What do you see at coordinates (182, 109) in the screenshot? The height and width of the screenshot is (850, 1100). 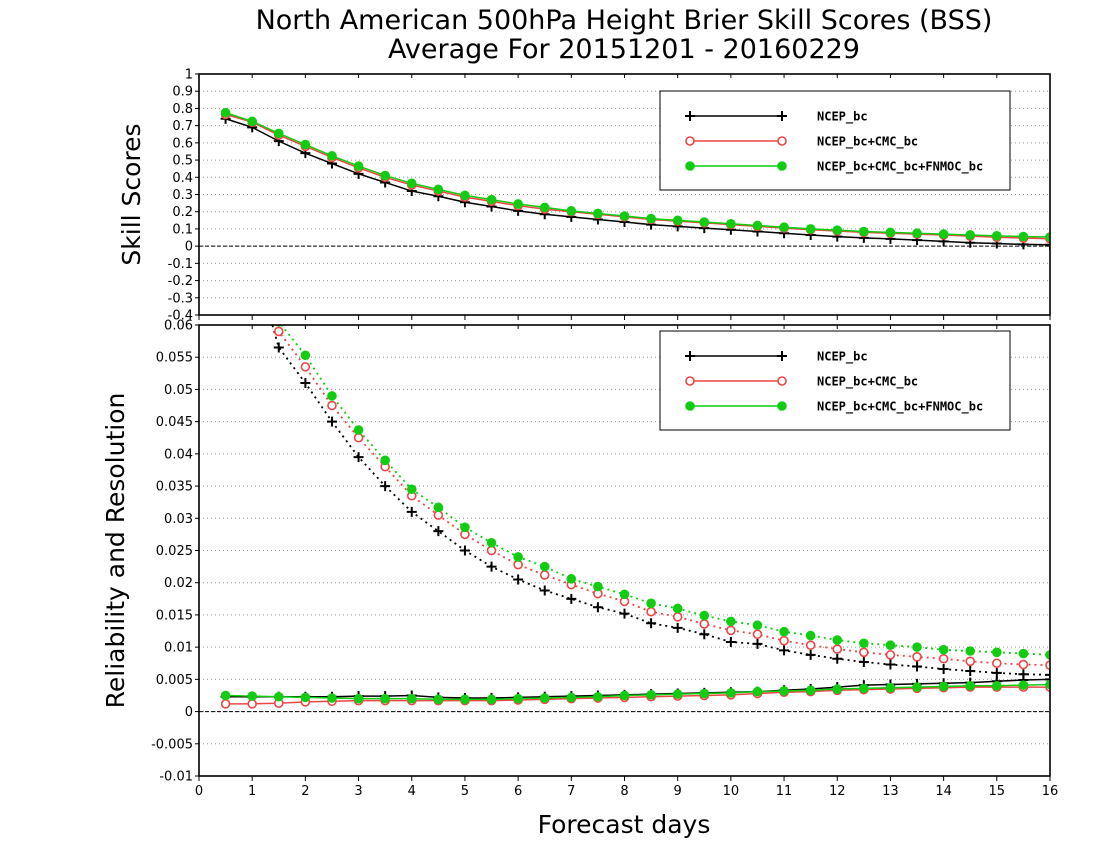 I see `skill-y-tick-label: 0.8` at bounding box center [182, 109].